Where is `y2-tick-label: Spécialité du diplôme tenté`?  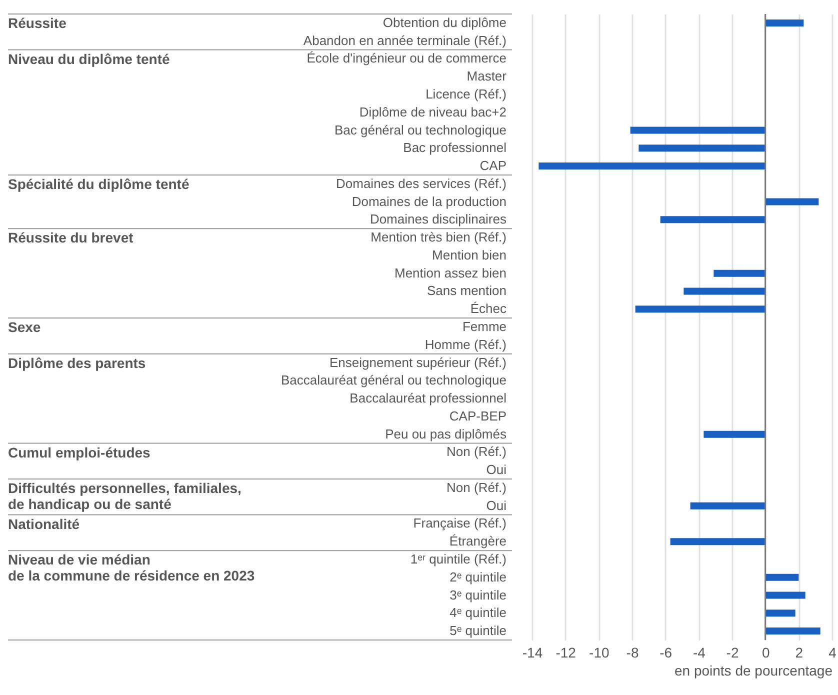
y2-tick-label: Spécialité du diplôme tenté is located at coordinates (99, 184).